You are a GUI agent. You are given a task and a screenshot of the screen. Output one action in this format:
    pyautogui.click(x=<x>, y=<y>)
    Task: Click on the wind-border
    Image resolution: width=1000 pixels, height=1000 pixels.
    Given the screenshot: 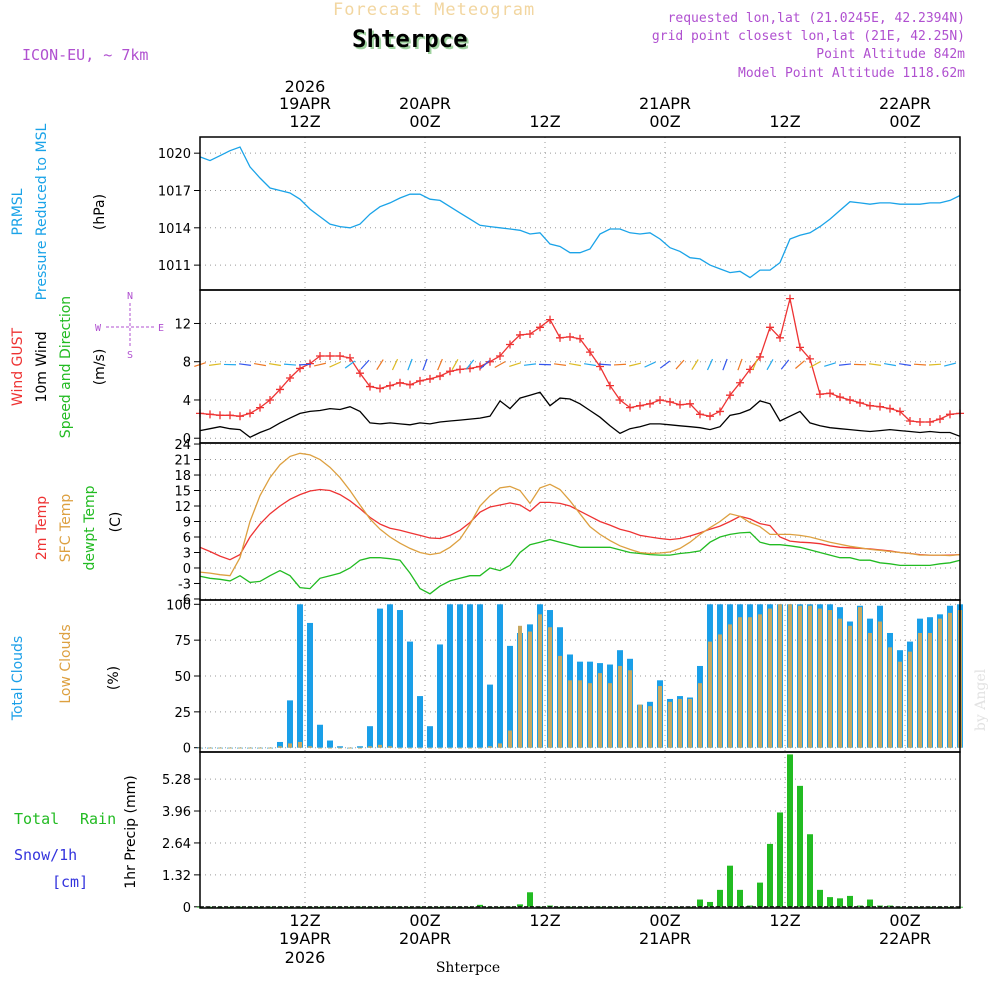 What is the action you would take?
    pyautogui.click(x=580, y=366)
    